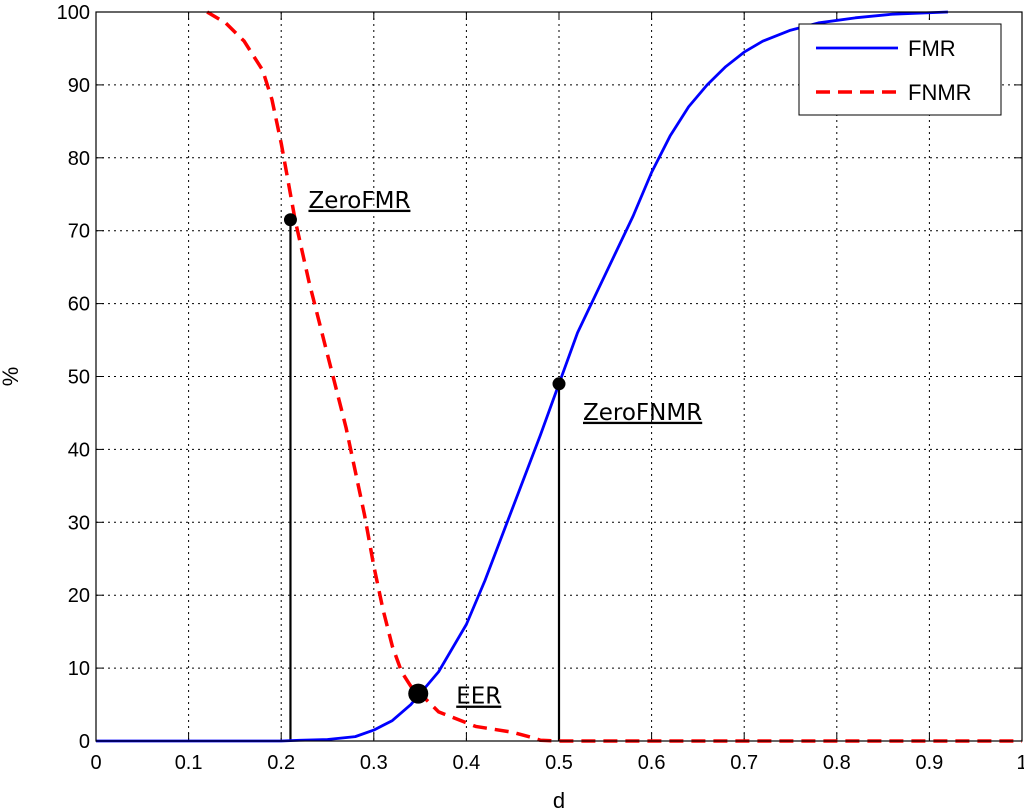  What do you see at coordinates (79, 305) in the screenshot?
I see `y-tick-label: 60` at bounding box center [79, 305].